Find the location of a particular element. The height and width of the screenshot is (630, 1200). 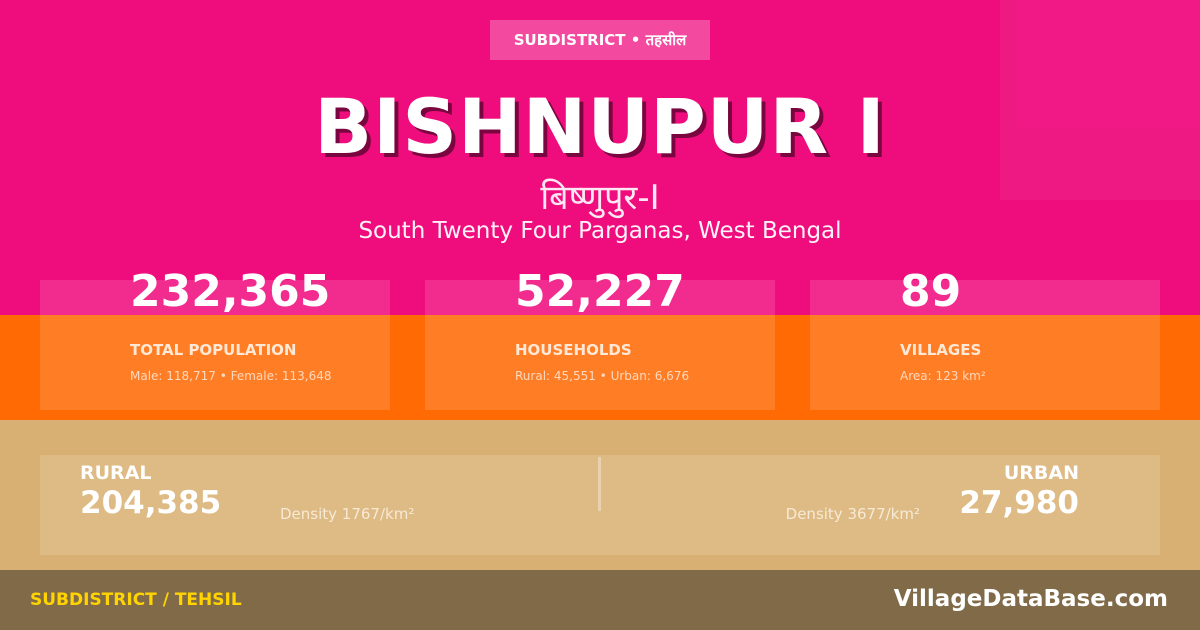

location: South Twenty Four Parganas, West Bengal is located at coordinates (600, 231).